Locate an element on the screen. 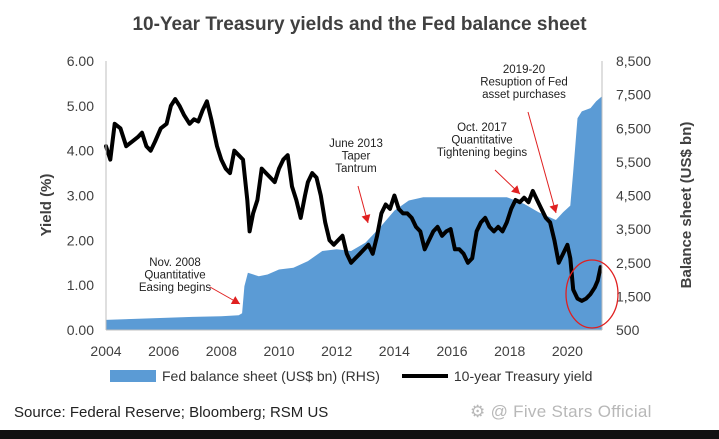 Image resolution: width=719 pixels, height=439 pixels. y-right-tick-label: 6,500 is located at coordinates (633, 128).